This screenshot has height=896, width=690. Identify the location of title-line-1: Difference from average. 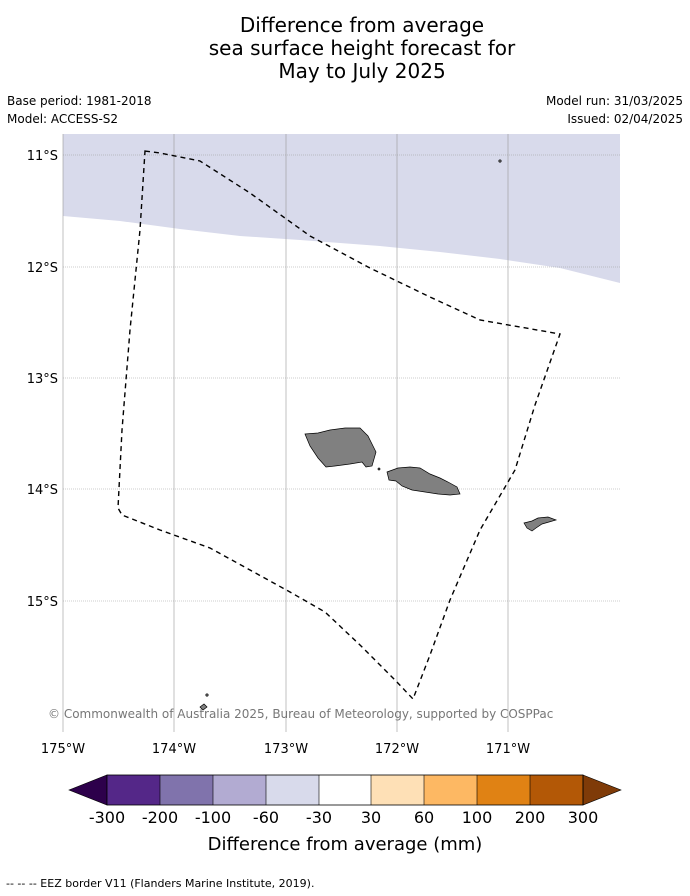
(362, 25).